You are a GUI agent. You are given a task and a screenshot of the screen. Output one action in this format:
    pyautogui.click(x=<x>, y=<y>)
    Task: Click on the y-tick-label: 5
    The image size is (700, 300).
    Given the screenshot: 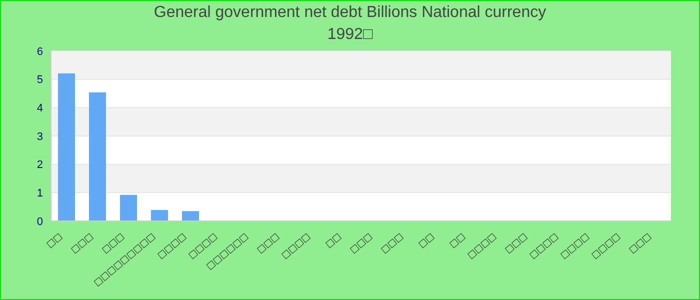 What is the action you would take?
    pyautogui.click(x=39, y=80)
    